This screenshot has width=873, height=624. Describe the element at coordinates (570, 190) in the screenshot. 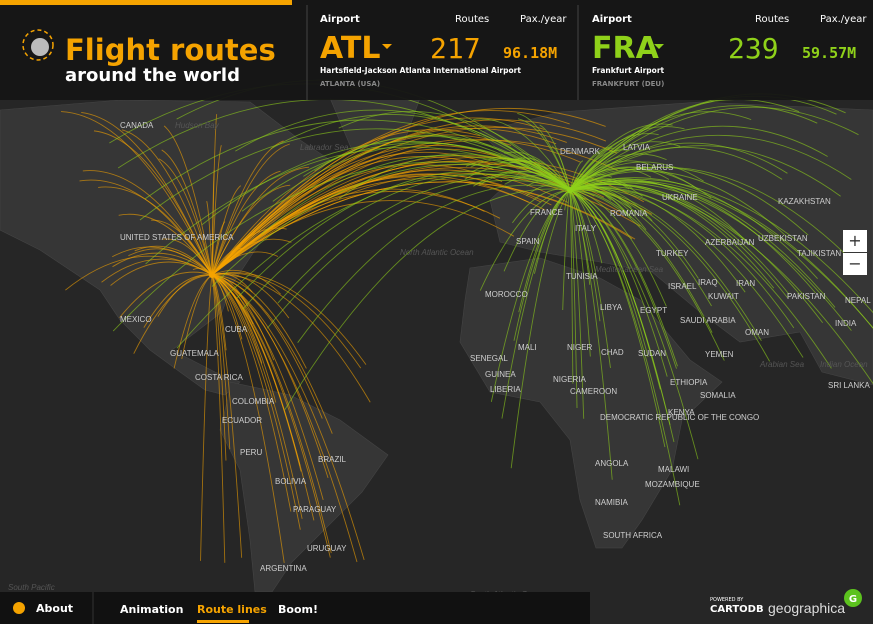

I see `hub` at that location.